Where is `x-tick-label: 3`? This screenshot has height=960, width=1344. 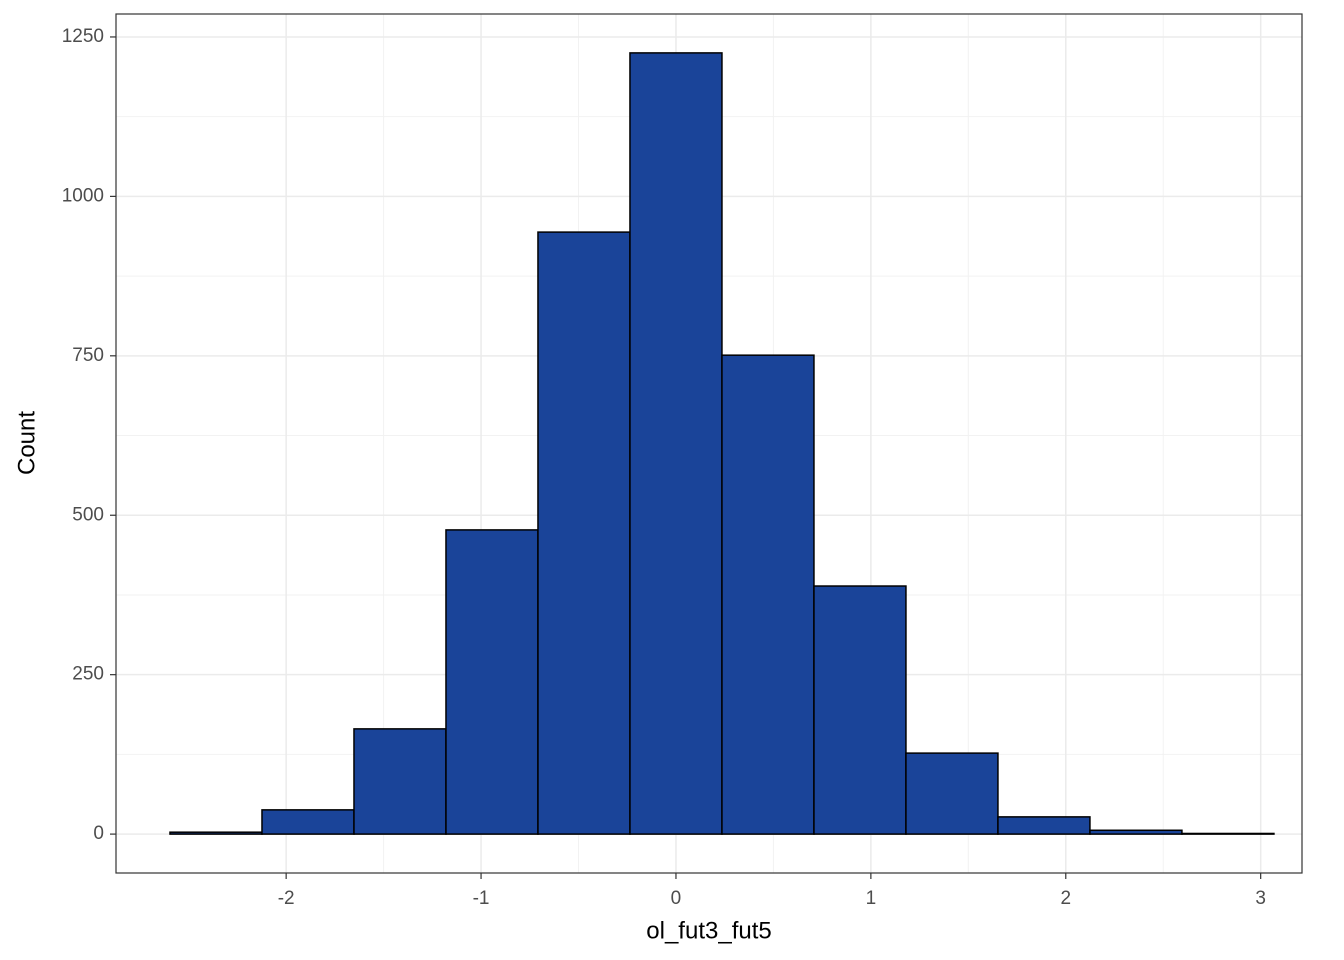
x-tick-label: 3 is located at coordinates (1260, 898).